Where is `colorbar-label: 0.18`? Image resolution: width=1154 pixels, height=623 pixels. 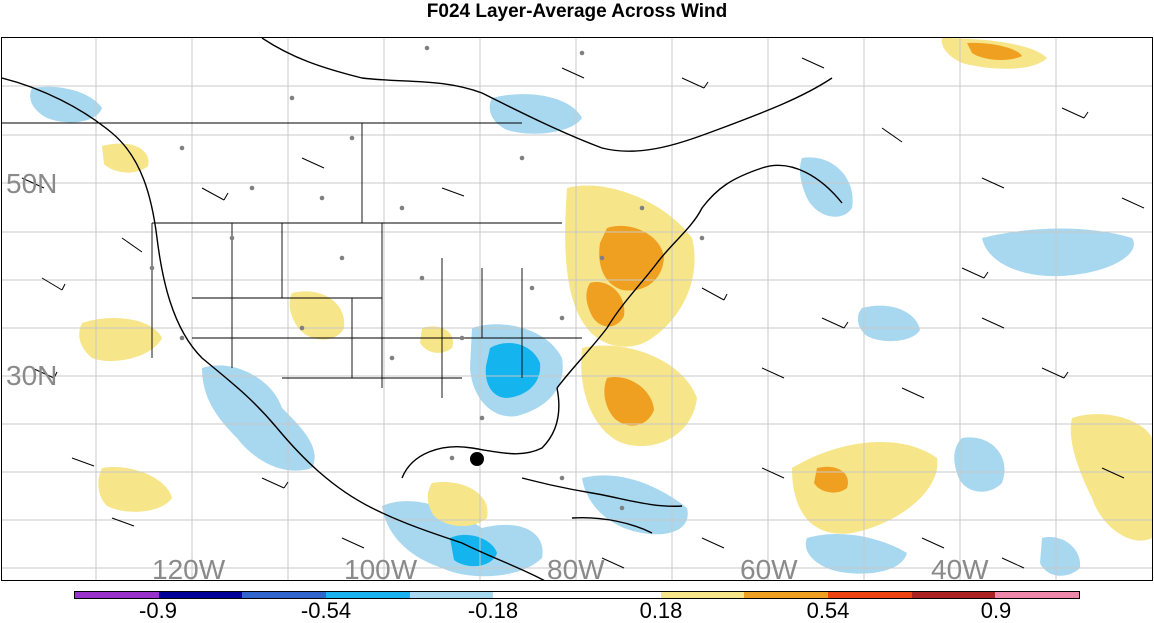 colorbar-label: 0.18 is located at coordinates (661, 610).